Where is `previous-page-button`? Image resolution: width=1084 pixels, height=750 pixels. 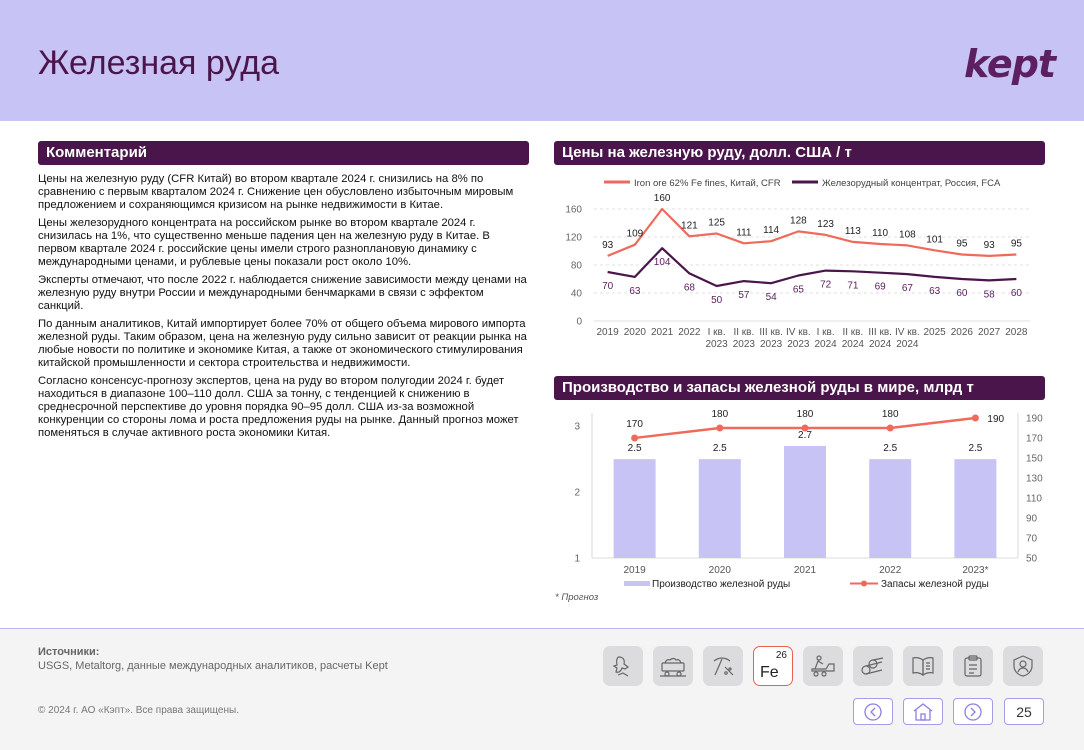 previous-page-button is located at coordinates (873, 711).